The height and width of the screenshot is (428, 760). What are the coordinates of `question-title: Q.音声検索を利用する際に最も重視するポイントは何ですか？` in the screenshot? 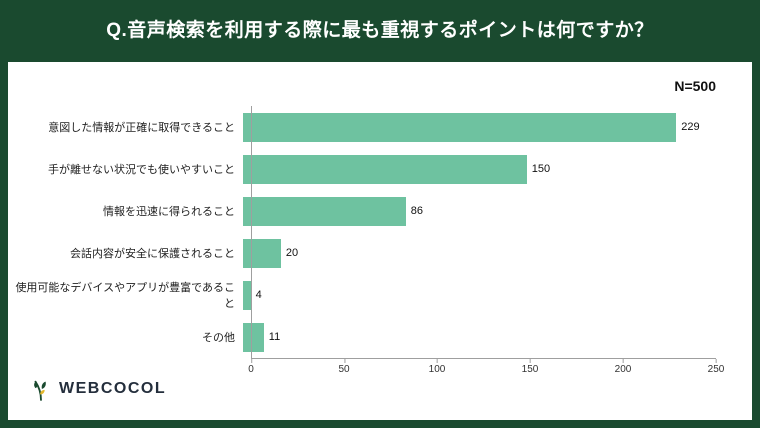 It's located at (380, 30).